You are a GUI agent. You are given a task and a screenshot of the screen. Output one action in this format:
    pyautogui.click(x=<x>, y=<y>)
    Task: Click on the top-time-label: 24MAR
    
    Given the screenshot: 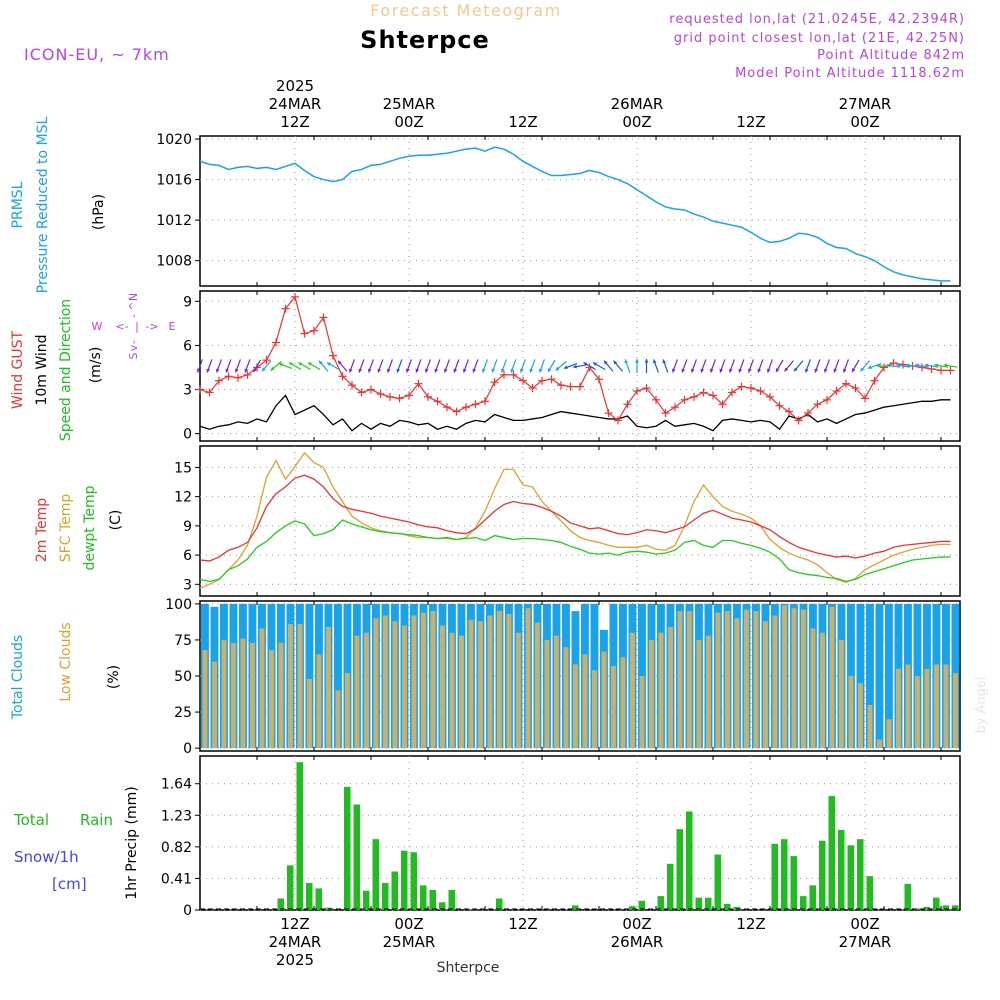 What is the action you would take?
    pyautogui.click(x=295, y=104)
    